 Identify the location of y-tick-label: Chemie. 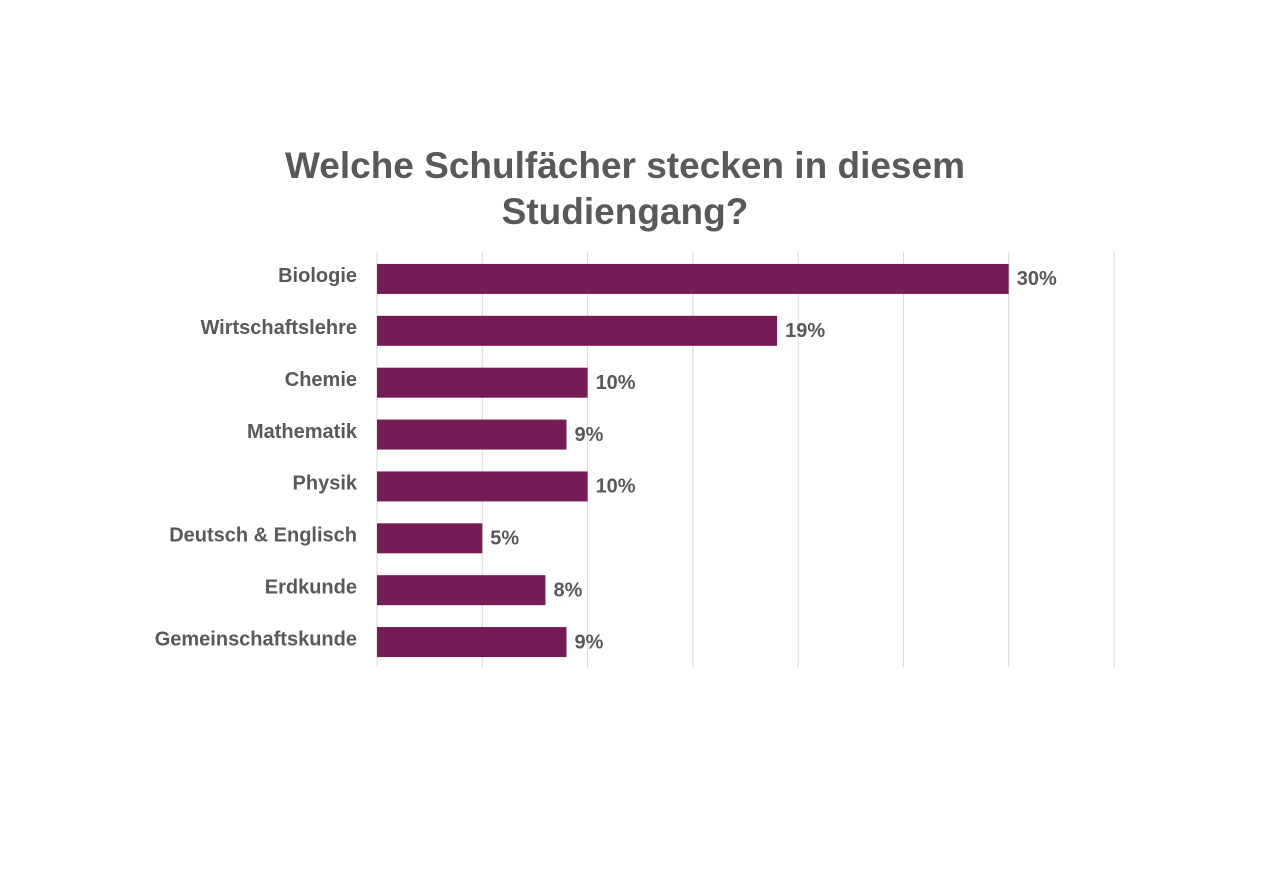
(321, 380).